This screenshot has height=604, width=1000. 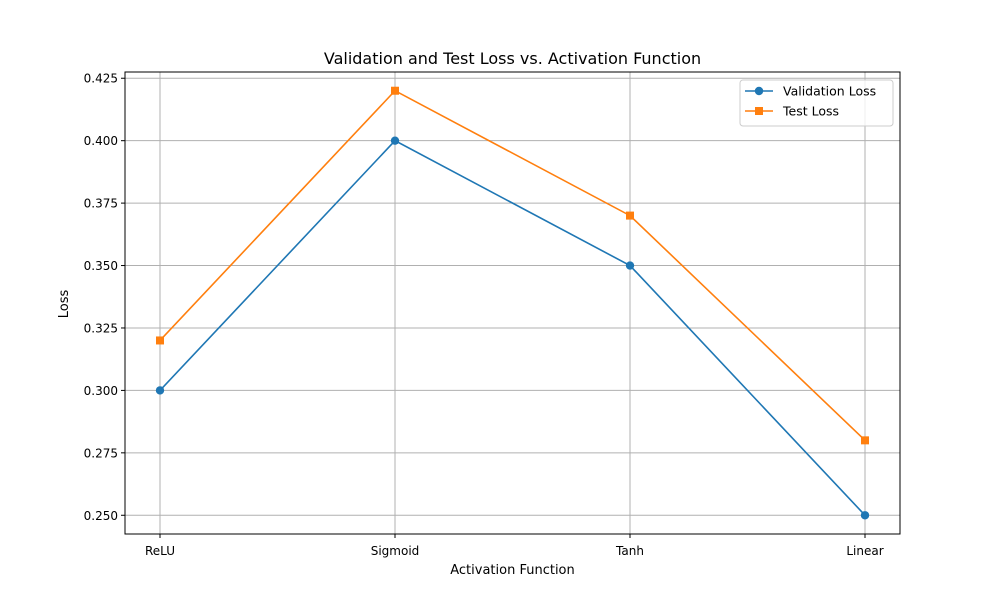 I want to click on legend: Validation Loss Test Loss, so click(x=816, y=103).